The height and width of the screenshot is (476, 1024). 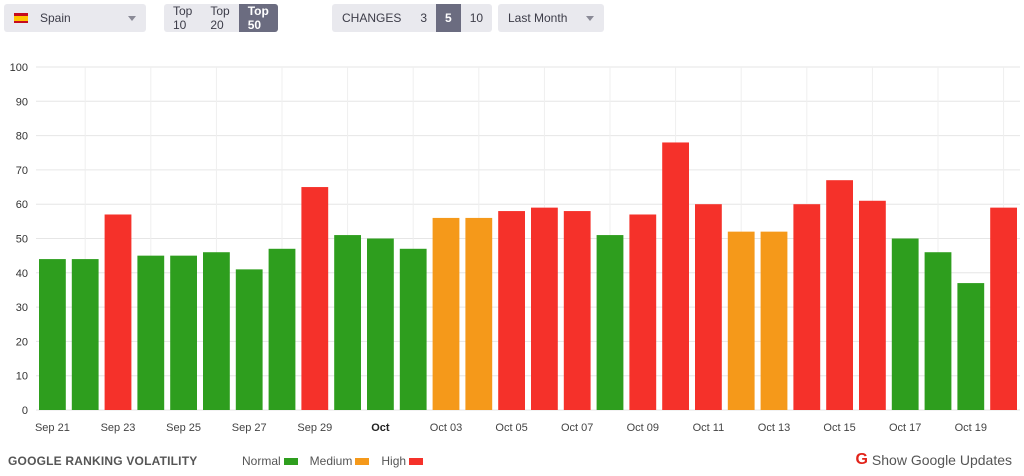 What do you see at coordinates (22, 102) in the screenshot?
I see `y-tick-label: 90` at bounding box center [22, 102].